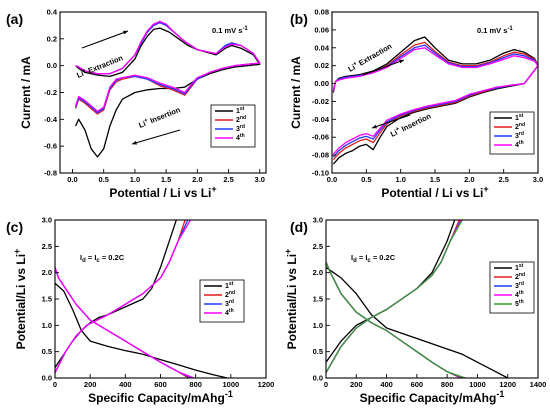 This screenshot has height=417, width=550. Describe the element at coordinates (320, 137) in the screenshot. I see `y-tick-label: -0.06` at that location.